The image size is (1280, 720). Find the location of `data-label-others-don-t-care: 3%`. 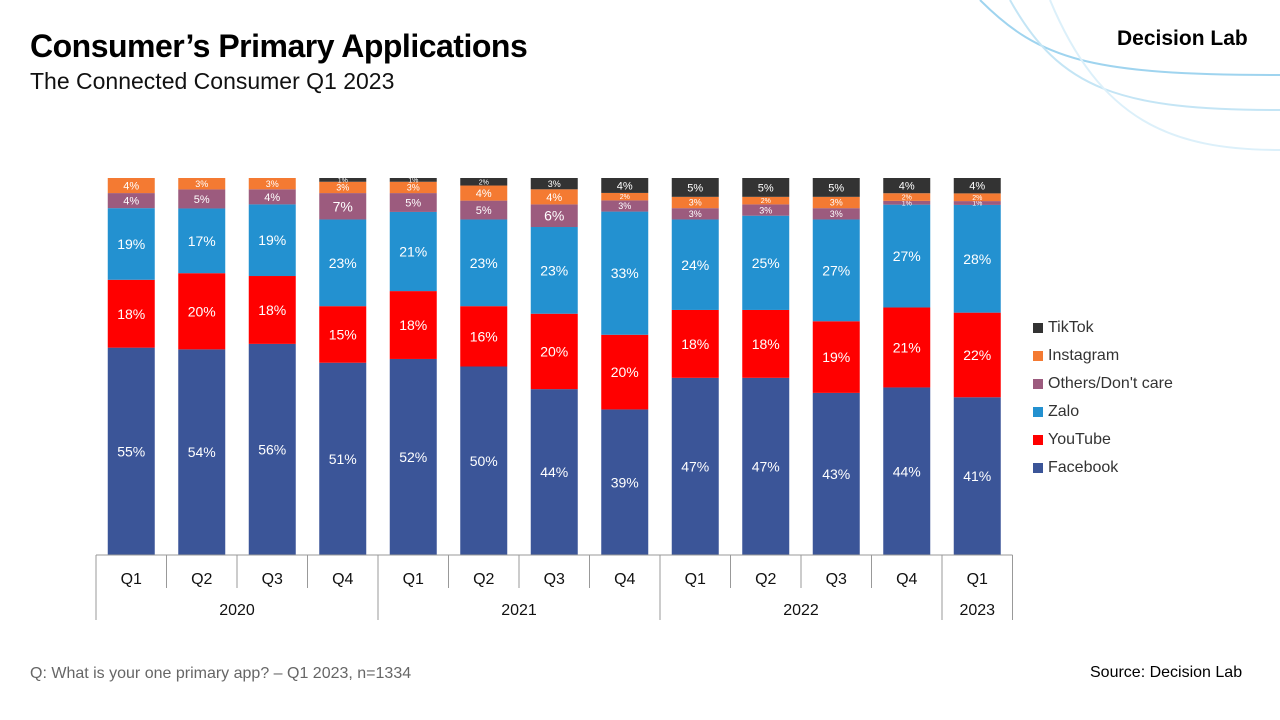

data-label-others-don-t-care: 3% is located at coordinates (624, 206).